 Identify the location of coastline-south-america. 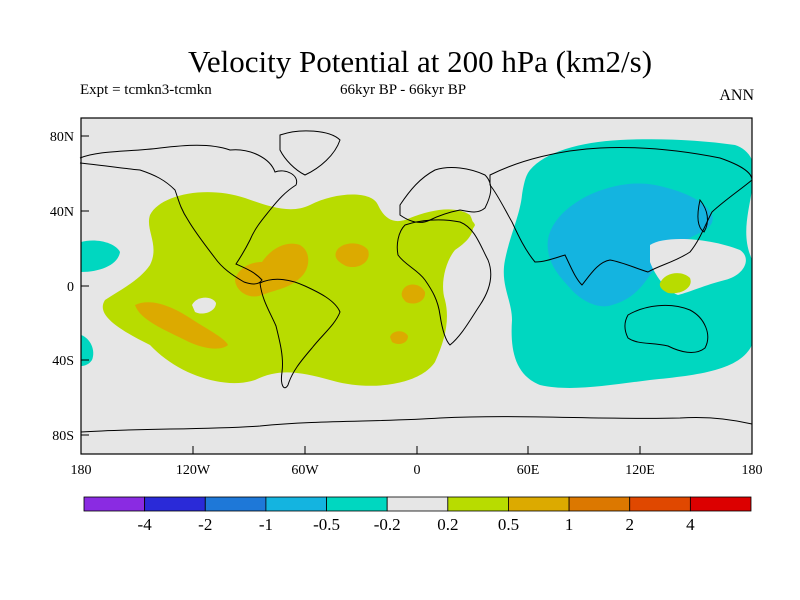
(300, 333).